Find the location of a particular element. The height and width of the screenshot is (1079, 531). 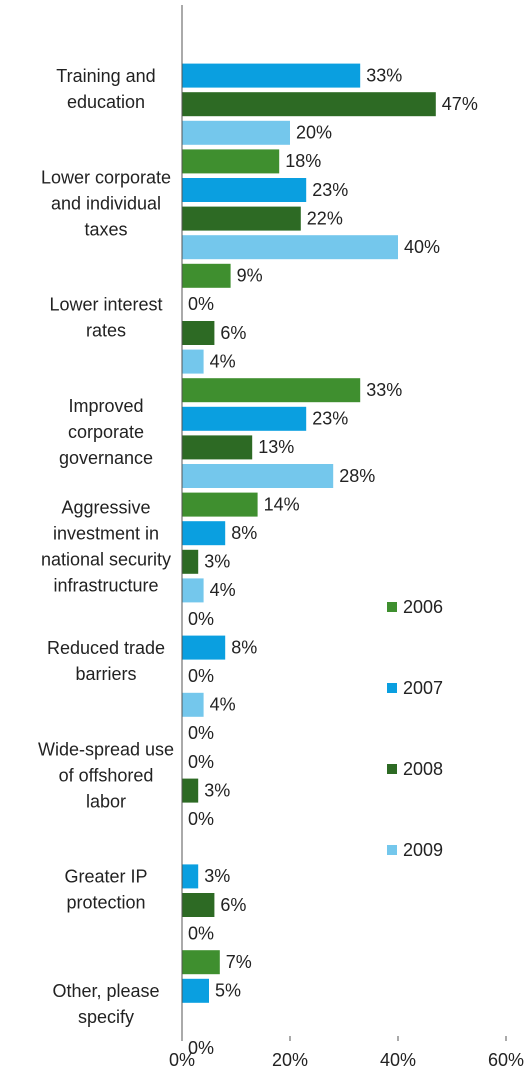

data-label: 5% is located at coordinates (228, 991).